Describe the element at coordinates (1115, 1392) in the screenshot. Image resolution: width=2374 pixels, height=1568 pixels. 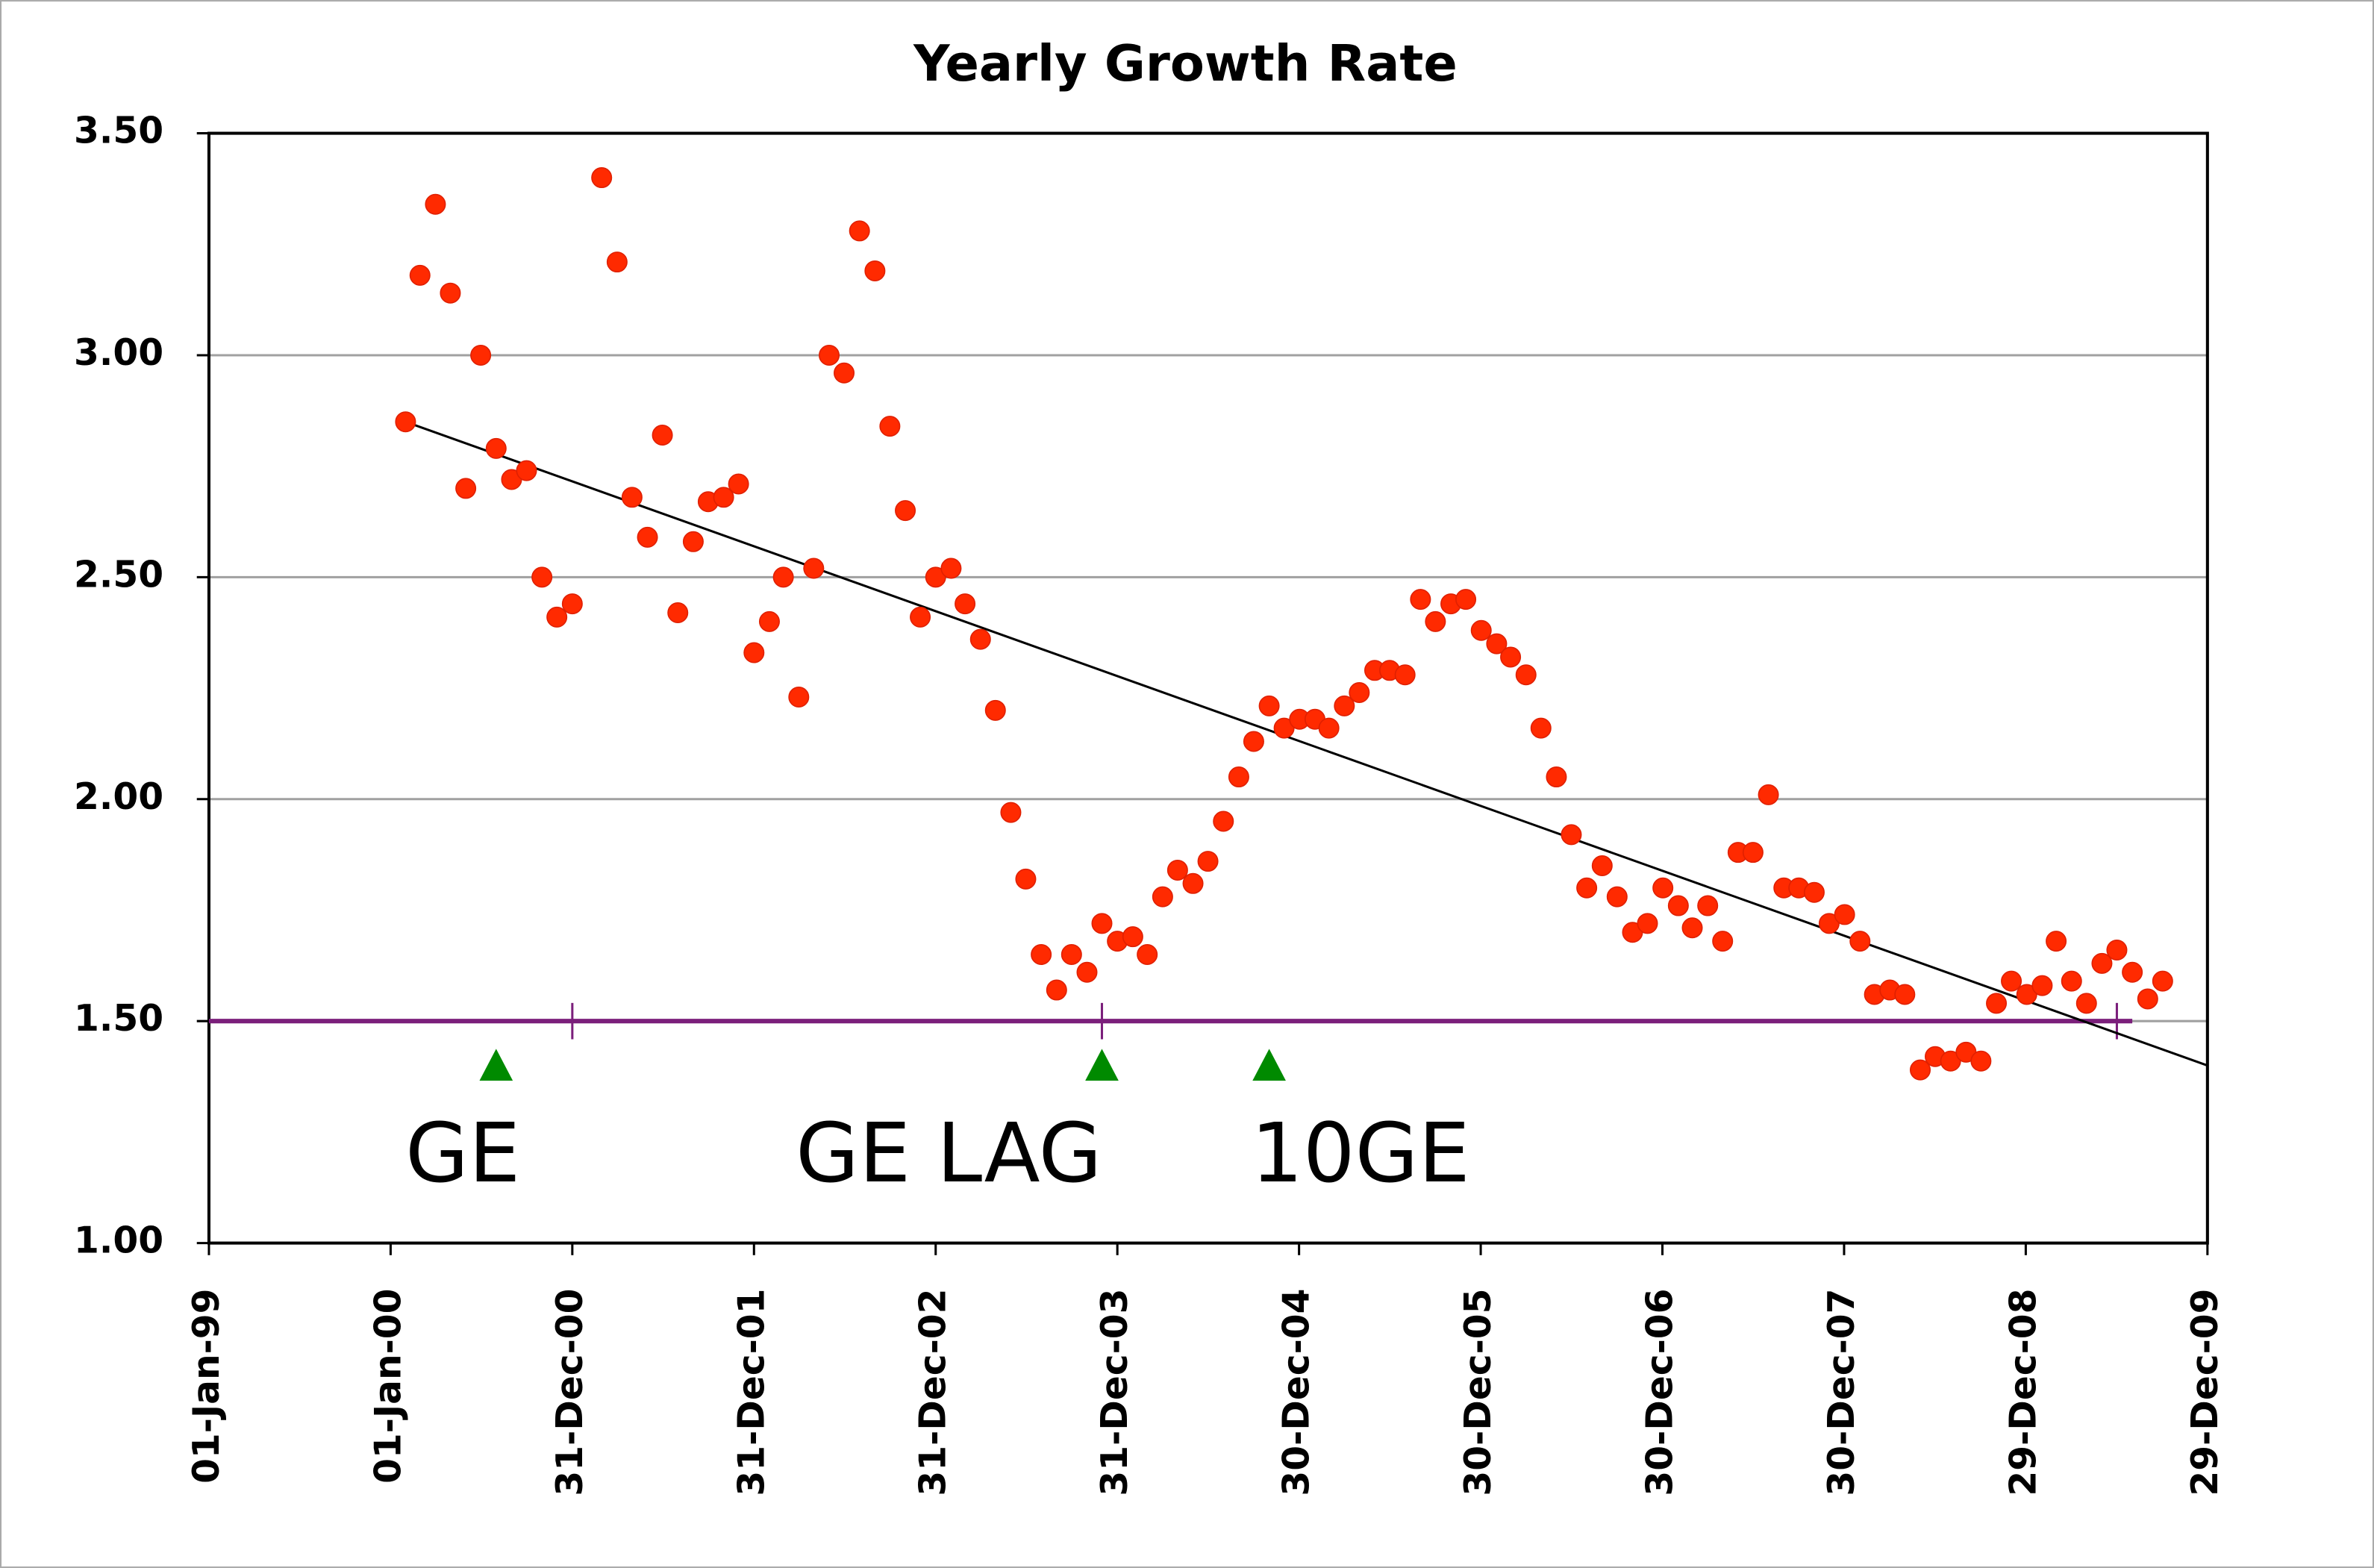
I see `x-tick-label: 31-Dec-03` at that location.